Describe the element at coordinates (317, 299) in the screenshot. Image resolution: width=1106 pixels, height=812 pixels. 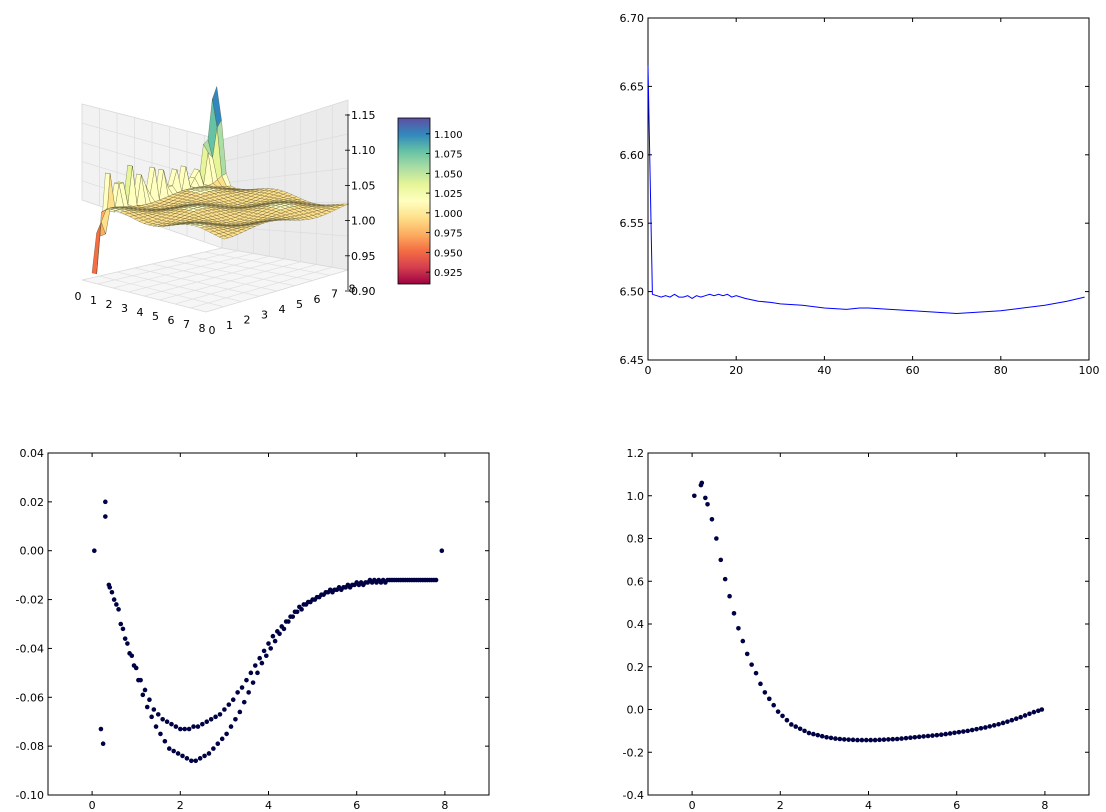
I see `y-tick-label: 6` at that location.